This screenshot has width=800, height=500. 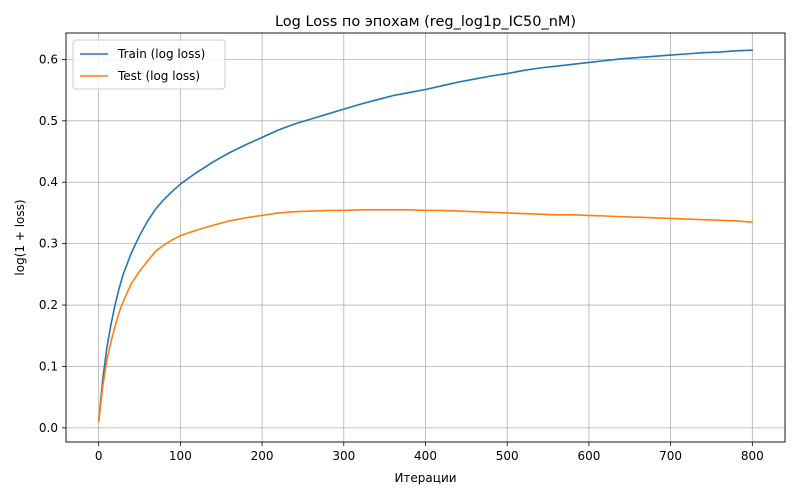 I want to click on x-tick-label: 0, so click(x=99, y=456).